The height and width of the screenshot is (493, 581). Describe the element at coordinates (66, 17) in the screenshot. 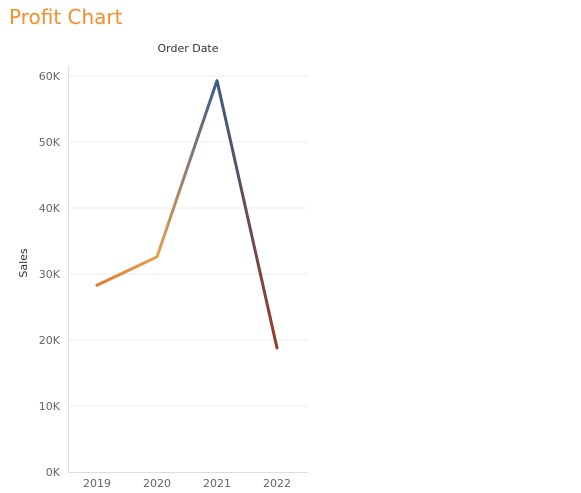

I see `chart-title: Profit Chart` at that location.